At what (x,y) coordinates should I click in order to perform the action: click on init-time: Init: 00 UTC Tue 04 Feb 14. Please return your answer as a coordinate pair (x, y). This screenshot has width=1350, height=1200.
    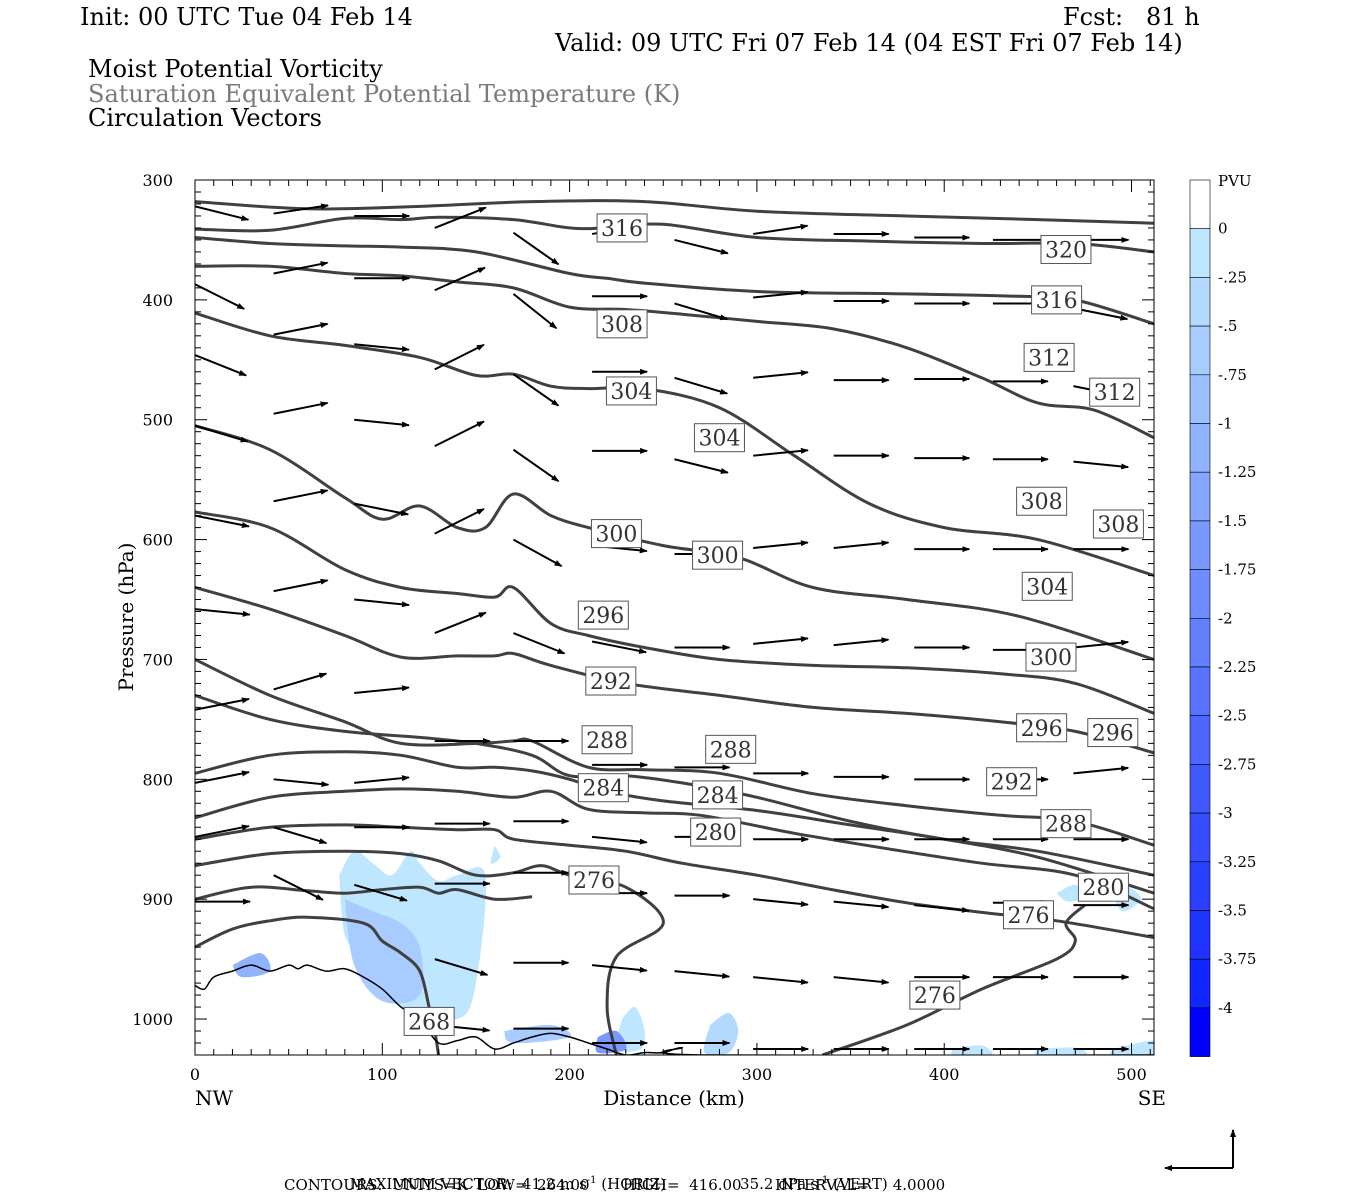
    Looking at the image, I should click on (246, 17).